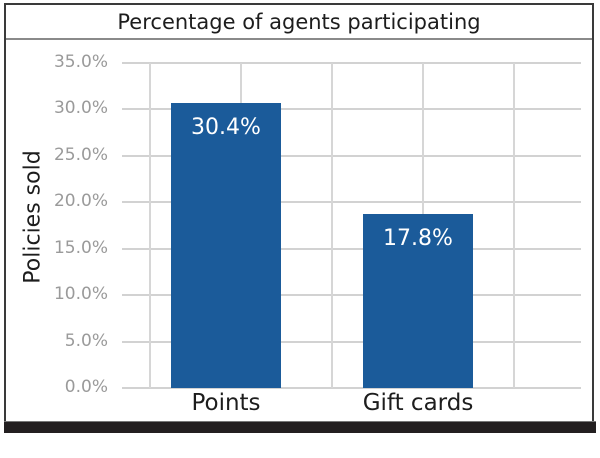 This screenshot has height=458, width=600. Describe the element at coordinates (86, 341) in the screenshot. I see `ytick-label: 5.0%` at that location.